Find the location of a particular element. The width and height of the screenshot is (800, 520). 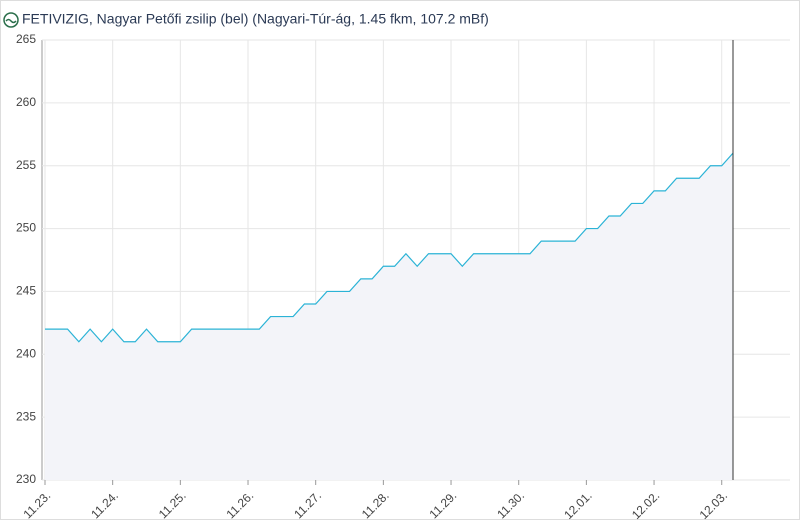

y-tick-label: 250 is located at coordinates (26, 228).